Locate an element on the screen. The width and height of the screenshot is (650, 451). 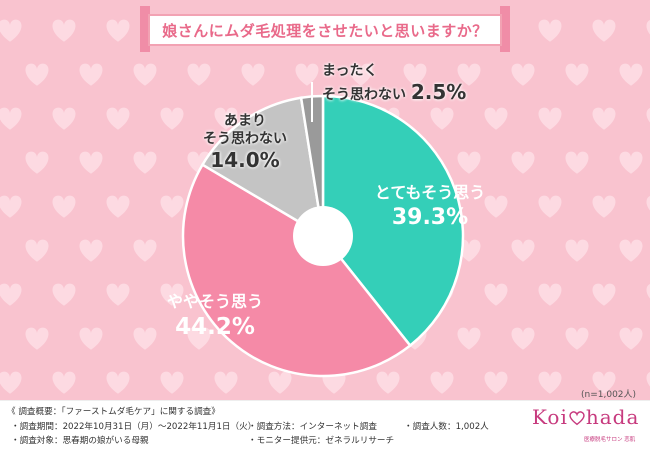
survey-period: ・調査期間：2022年10月31日（月）～2022年11月1日（火） is located at coordinates (134, 427).